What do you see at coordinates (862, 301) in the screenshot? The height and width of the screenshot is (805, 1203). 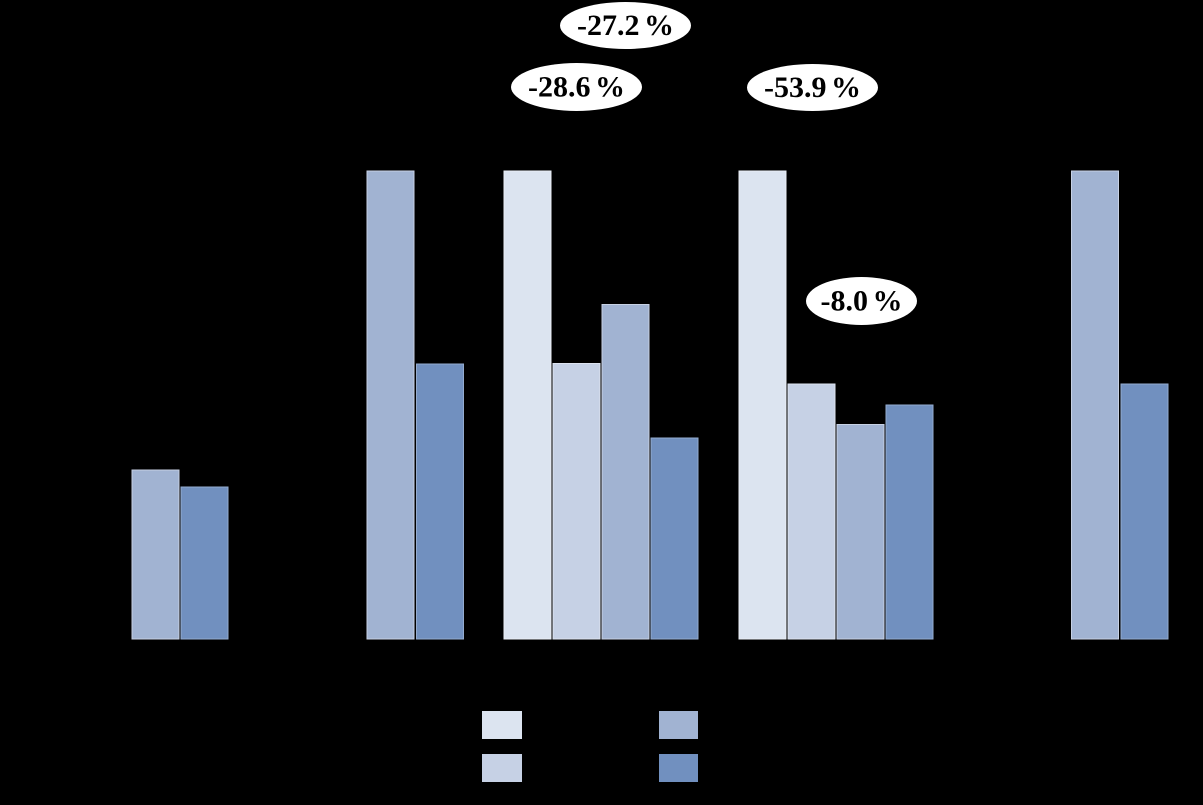 I see `svg-text: -8.0 %` at bounding box center [862, 301].